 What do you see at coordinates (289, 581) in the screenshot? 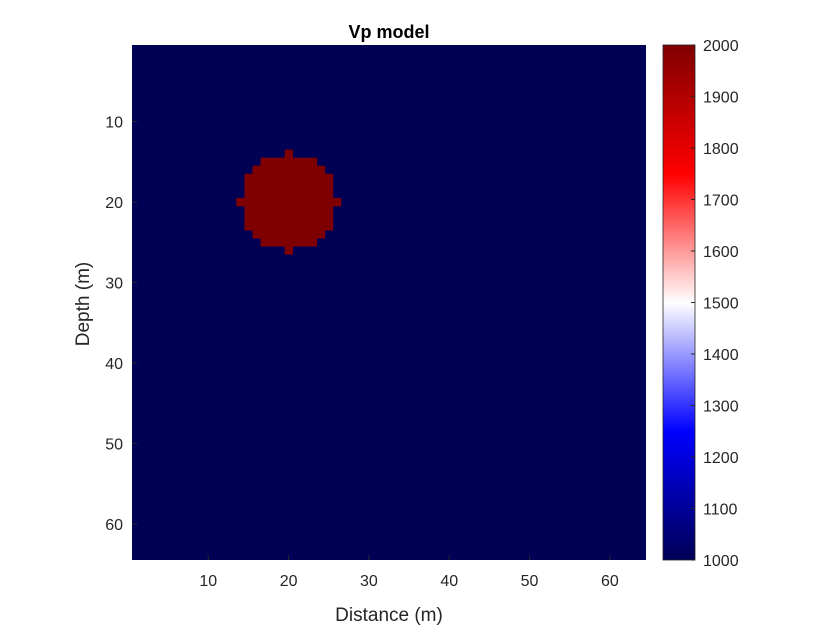
I see `x-tick-label: 20` at bounding box center [289, 581].